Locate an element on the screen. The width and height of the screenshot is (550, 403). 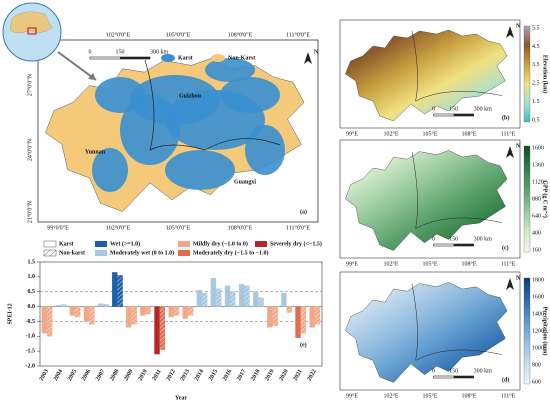
legend-label: Wet (>=1.0) is located at coordinates (125, 243).